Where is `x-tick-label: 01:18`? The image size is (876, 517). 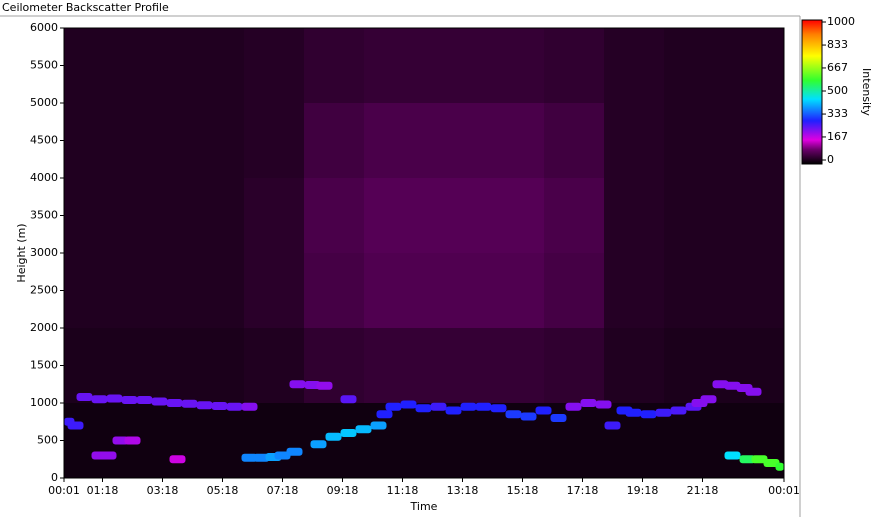 x-tick-label: 01:18 is located at coordinates (103, 490).